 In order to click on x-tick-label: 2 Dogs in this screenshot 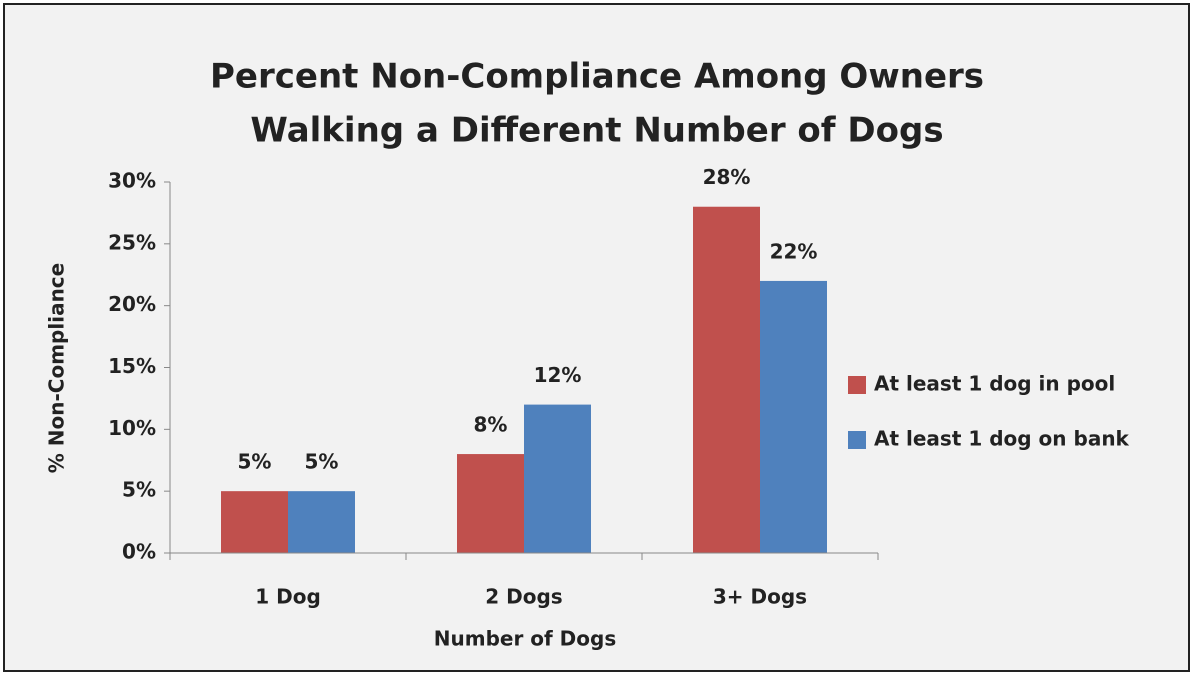, I will do `click(523, 597)`.